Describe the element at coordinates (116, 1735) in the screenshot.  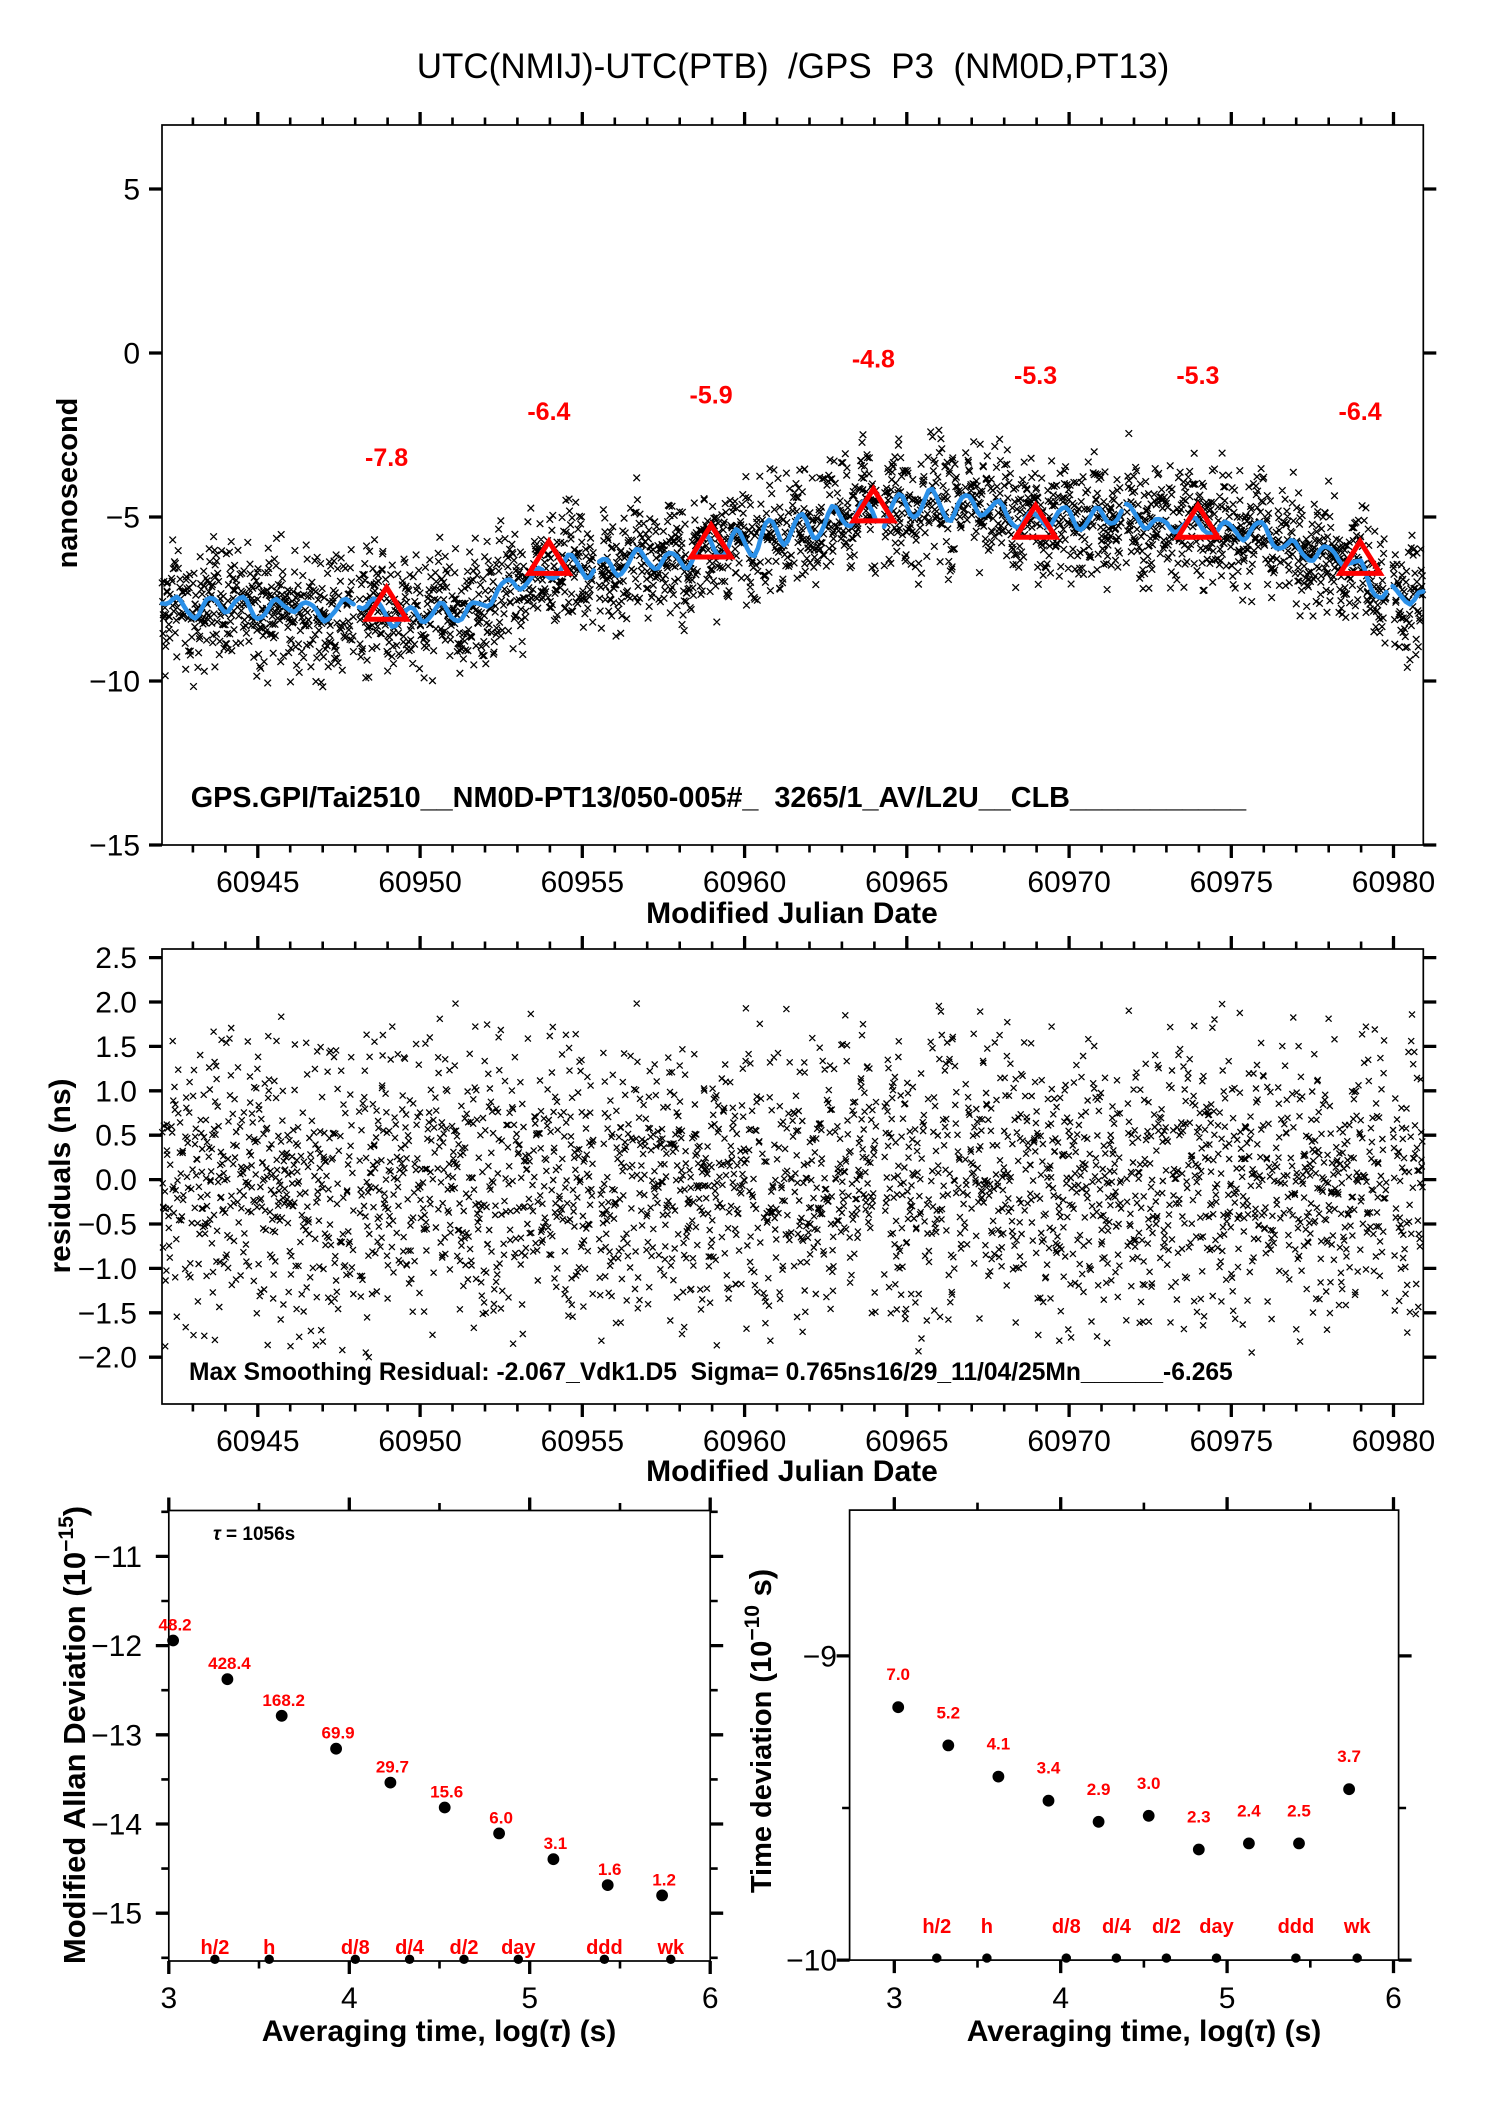
I see `svg-text: −13` at that location.